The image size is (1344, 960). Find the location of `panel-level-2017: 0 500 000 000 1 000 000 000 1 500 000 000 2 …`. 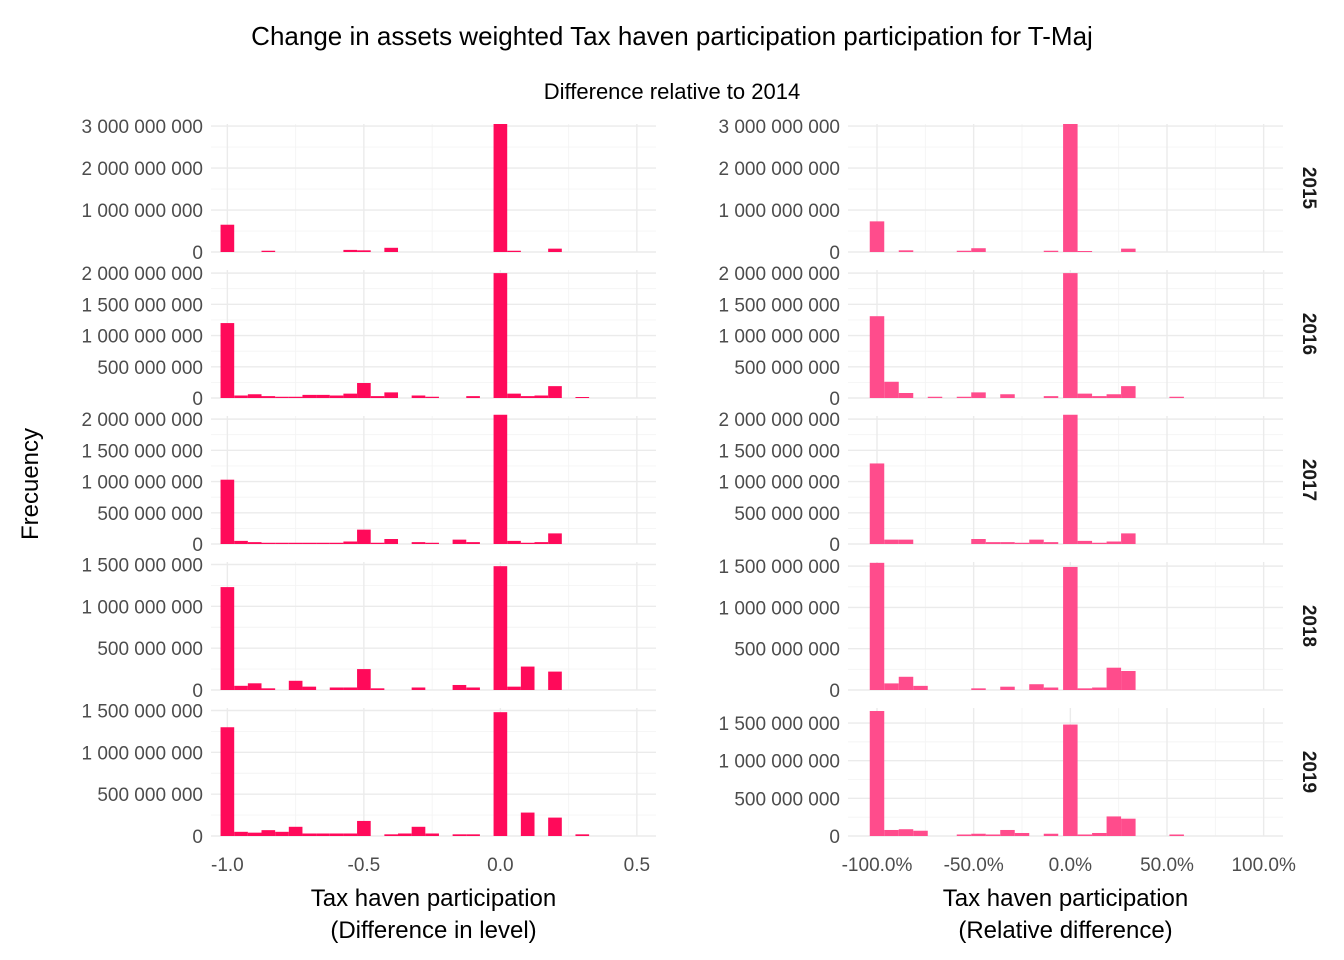

panel-level-2017: 0 500 000 000 1 000 000 000 1 500 000 000 2 … is located at coordinates (368, 483).